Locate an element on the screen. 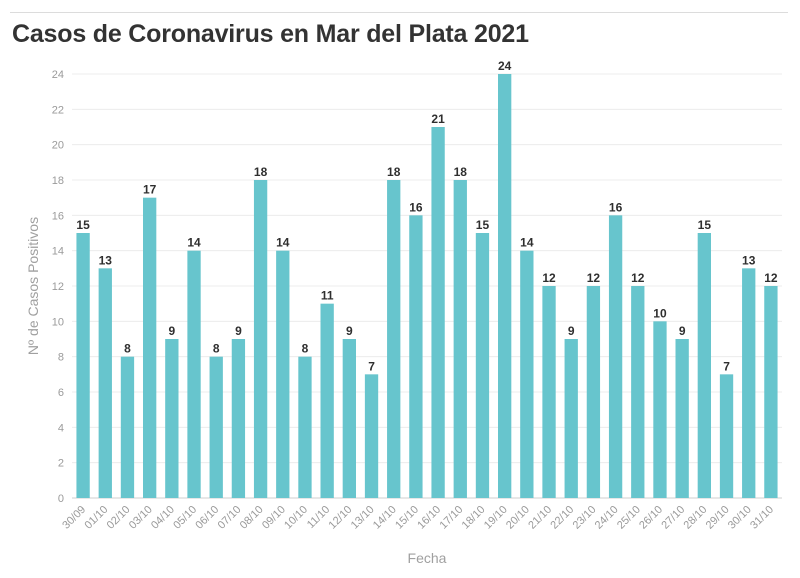 Image resolution: width=800 pixels, height=578 pixels. x-tick-label: 16/10 is located at coordinates (429, 518).